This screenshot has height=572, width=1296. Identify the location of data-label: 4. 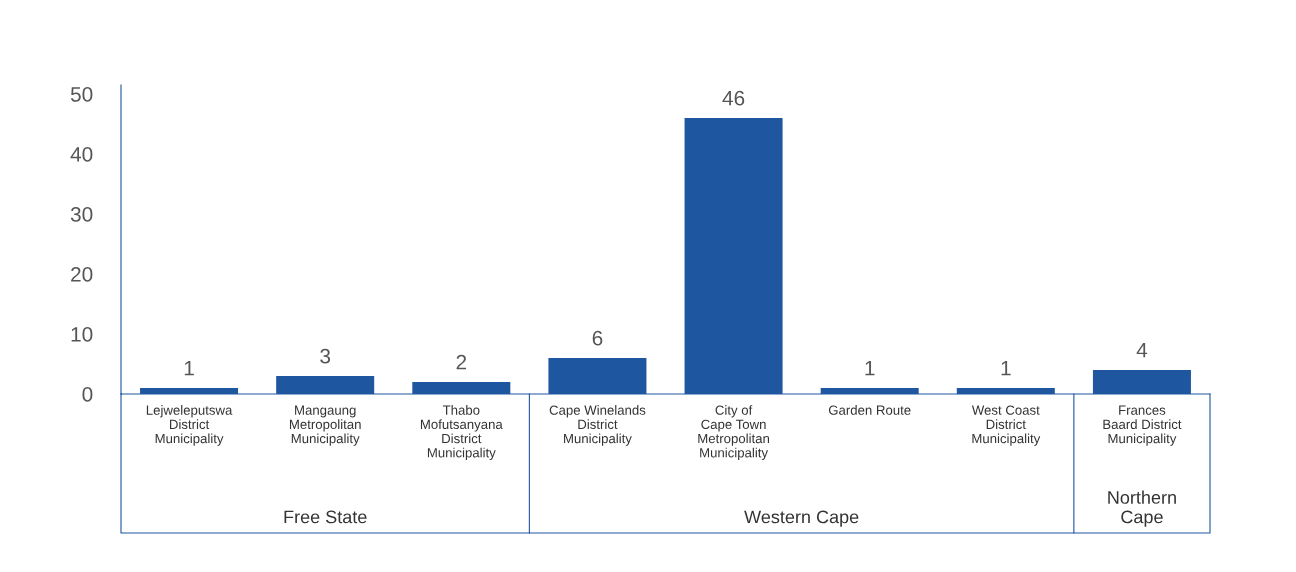
(1142, 350).